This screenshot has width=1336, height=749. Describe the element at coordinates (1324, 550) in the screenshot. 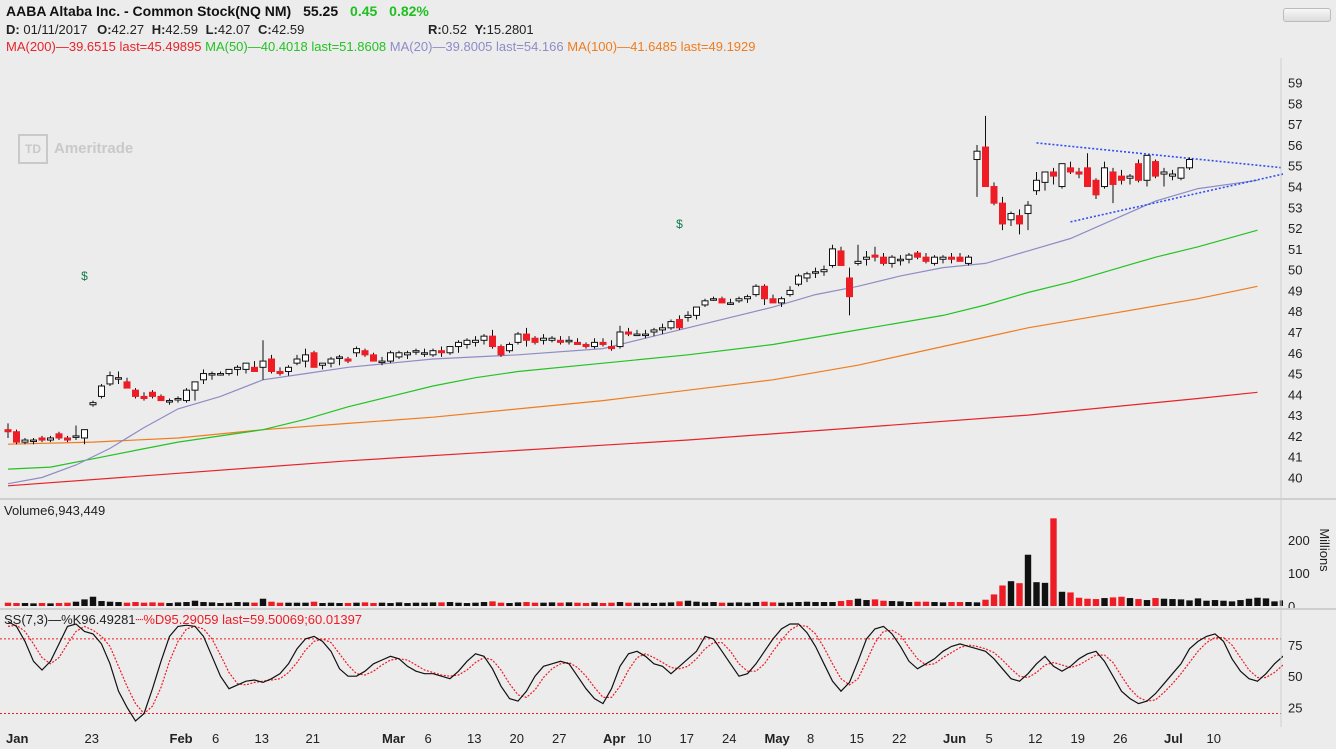

I see `volume-axis-title: Millions` at that location.